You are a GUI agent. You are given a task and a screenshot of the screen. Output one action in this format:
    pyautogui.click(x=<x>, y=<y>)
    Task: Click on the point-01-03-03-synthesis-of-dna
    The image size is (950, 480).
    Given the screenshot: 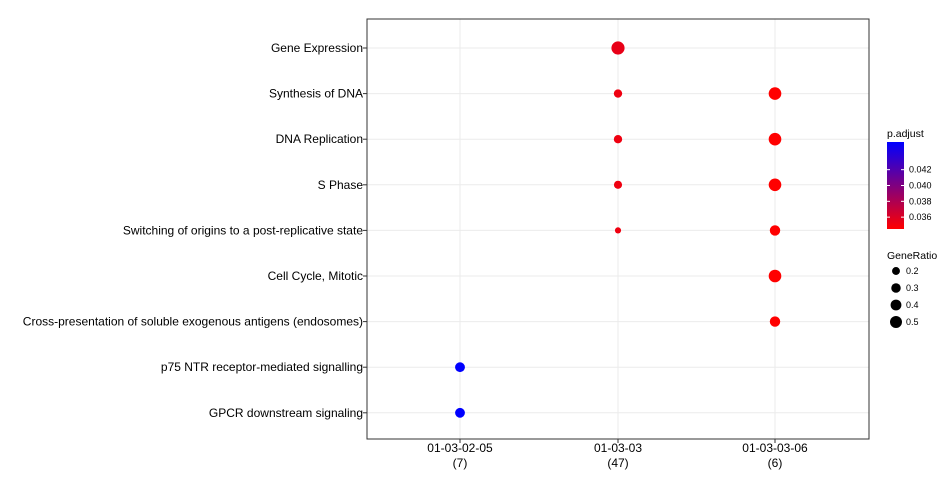 What is the action you would take?
    pyautogui.click(x=618, y=93)
    